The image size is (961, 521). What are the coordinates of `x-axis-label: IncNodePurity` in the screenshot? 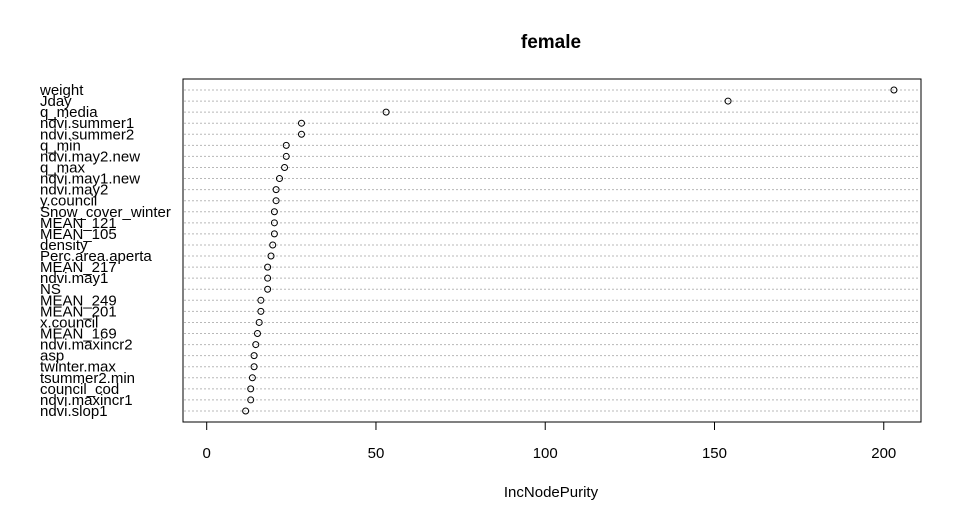 It's located at (551, 492).